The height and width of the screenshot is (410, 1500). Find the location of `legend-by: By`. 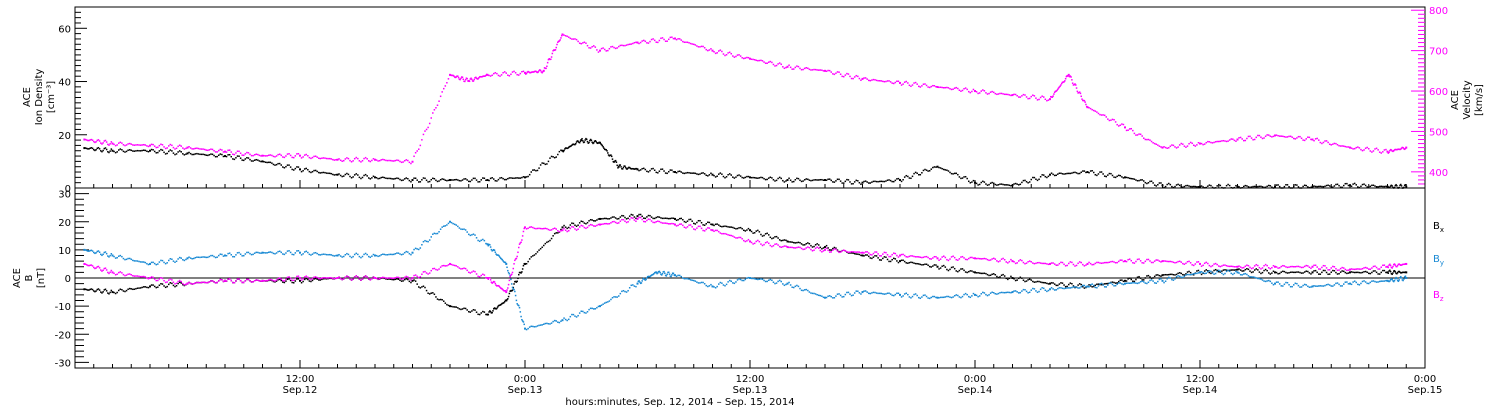

legend-by: By is located at coordinates (1438, 260).